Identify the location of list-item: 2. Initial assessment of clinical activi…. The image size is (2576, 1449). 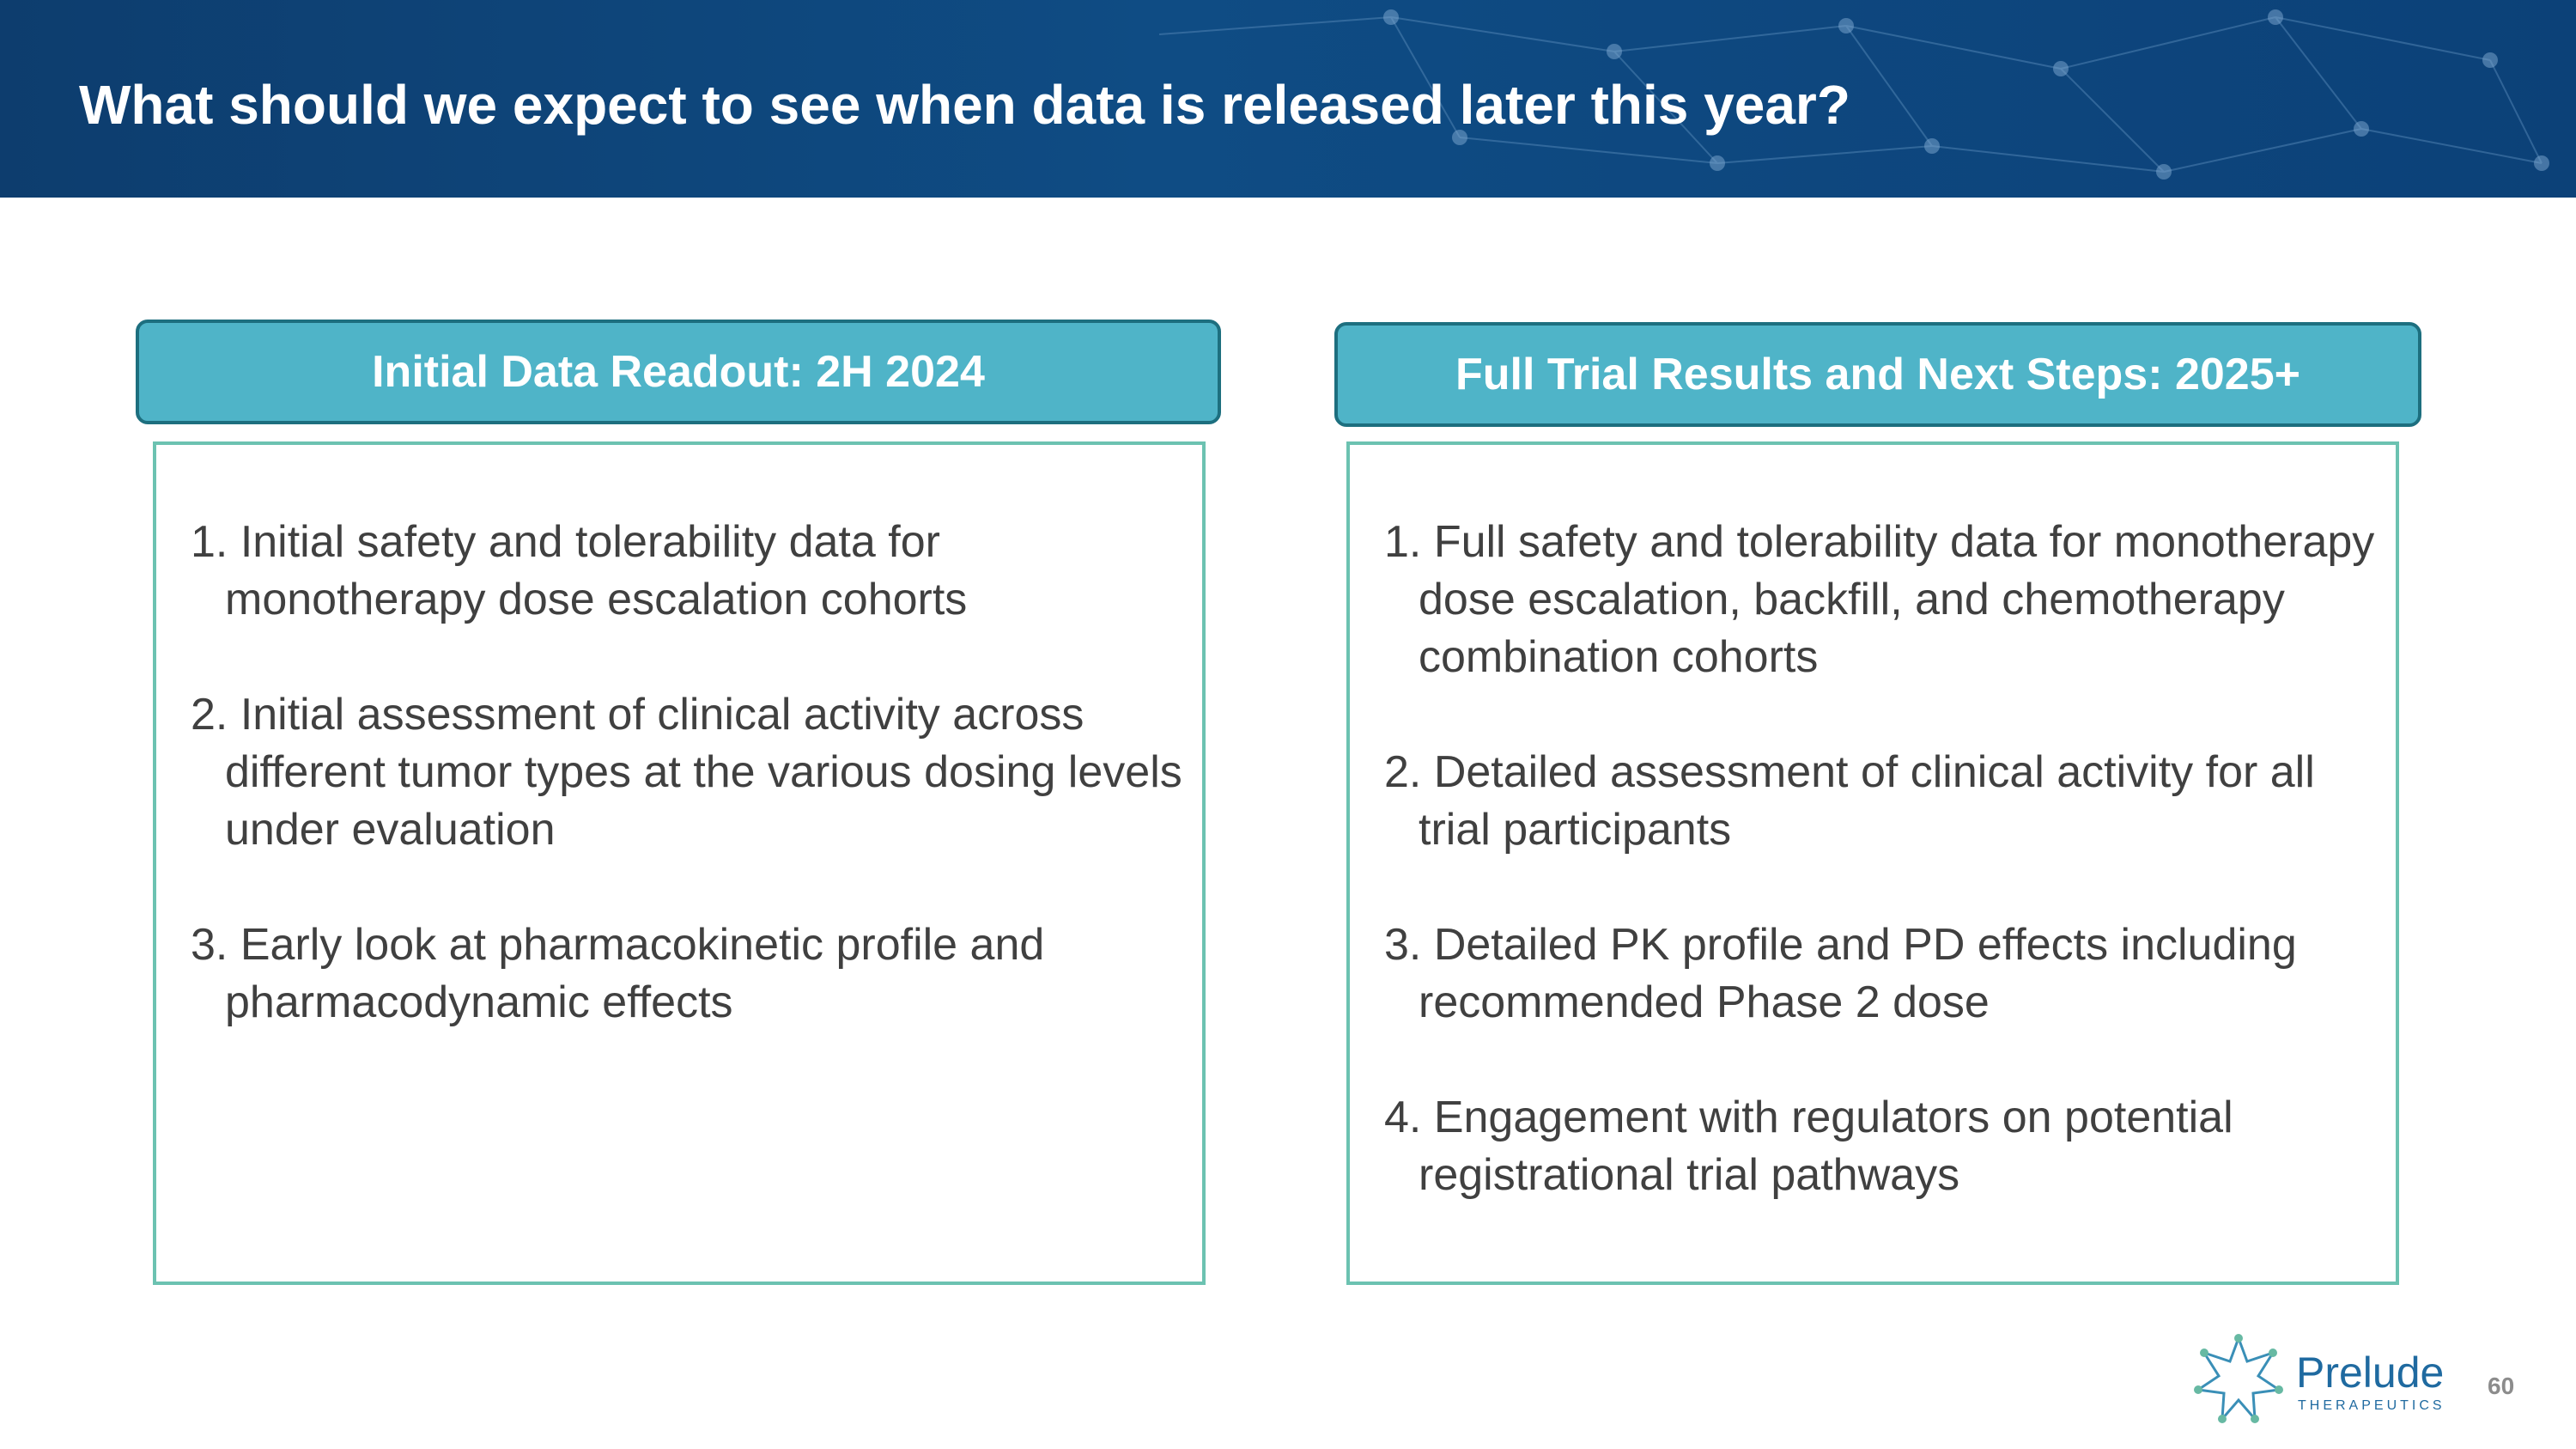
(686, 772).